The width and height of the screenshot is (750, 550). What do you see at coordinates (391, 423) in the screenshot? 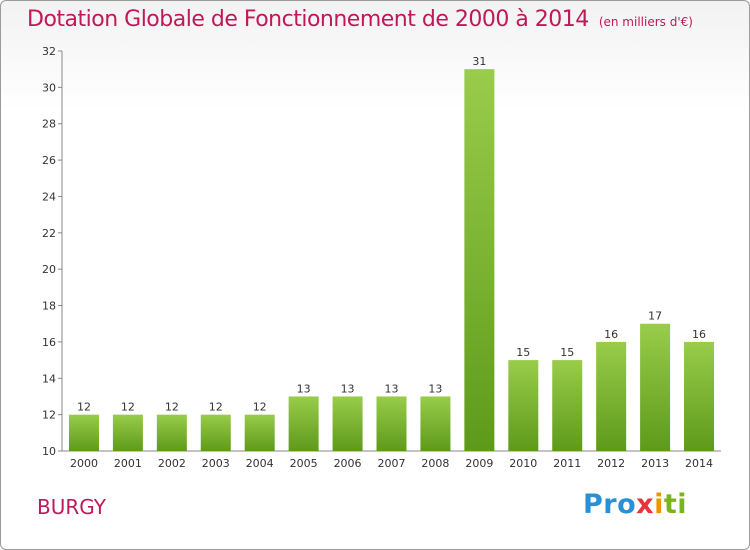
I see `bar-2007` at bounding box center [391, 423].